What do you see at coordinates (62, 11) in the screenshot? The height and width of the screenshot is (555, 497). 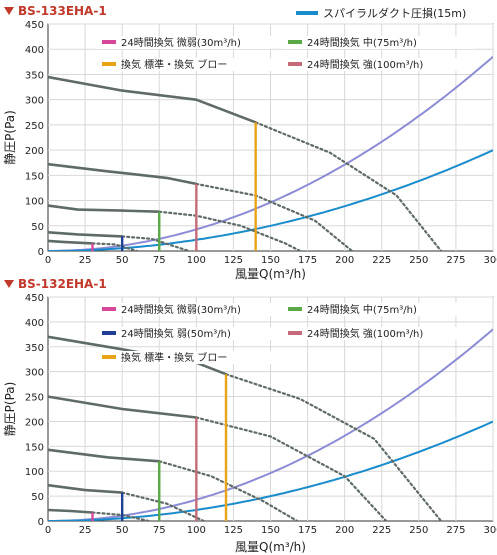 I see `chart-title: BS-133EHA-1` at bounding box center [62, 11].